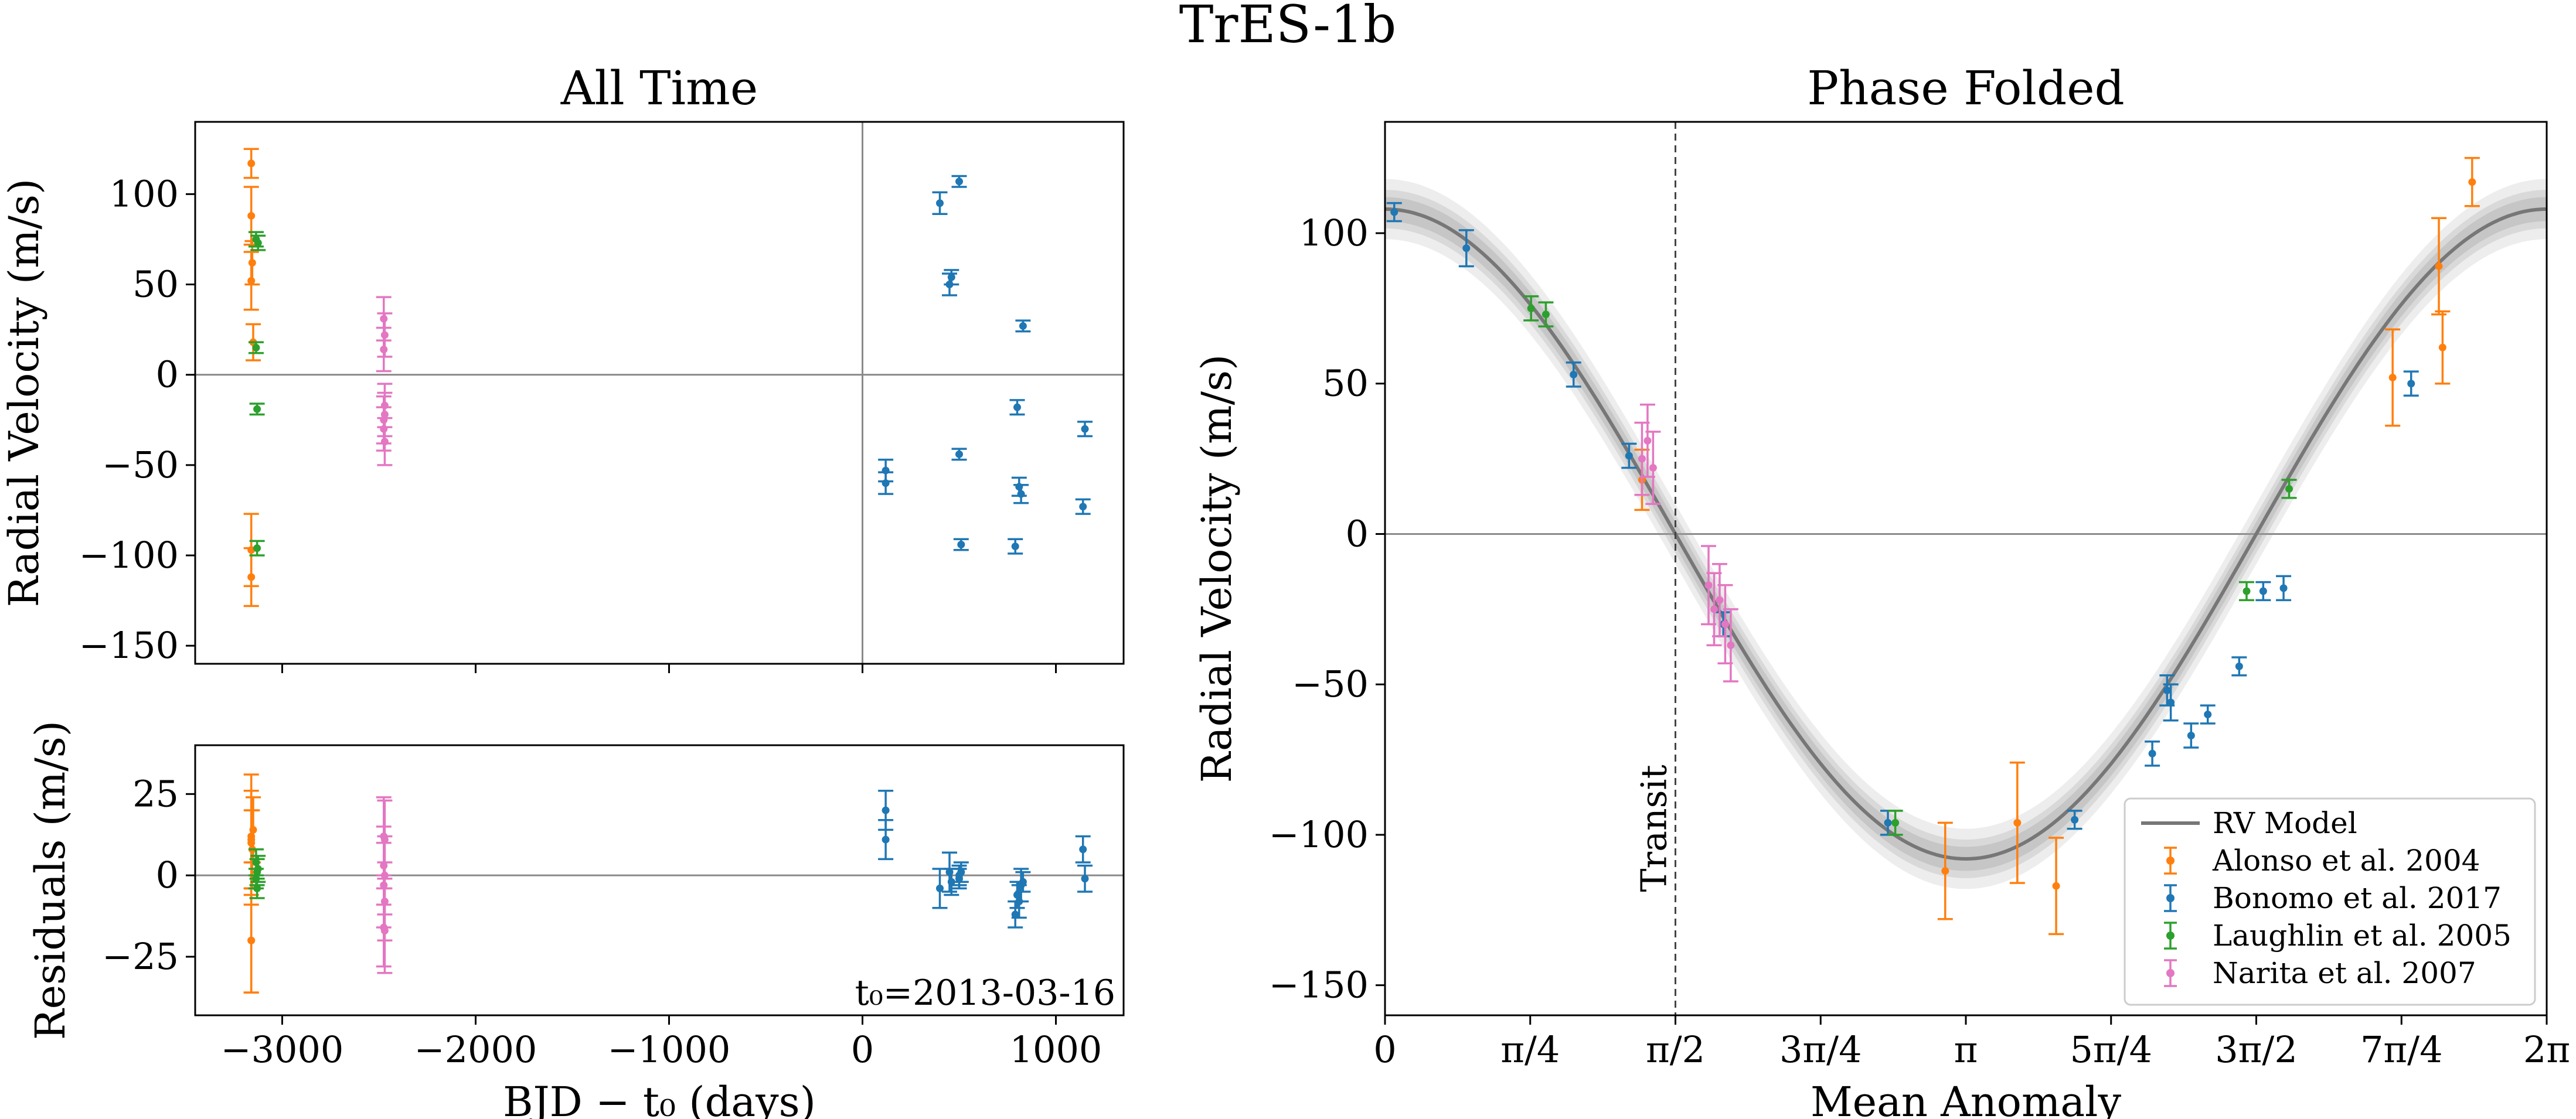  I want to click on series-alonso-et-al-2004, so click(252, 378).